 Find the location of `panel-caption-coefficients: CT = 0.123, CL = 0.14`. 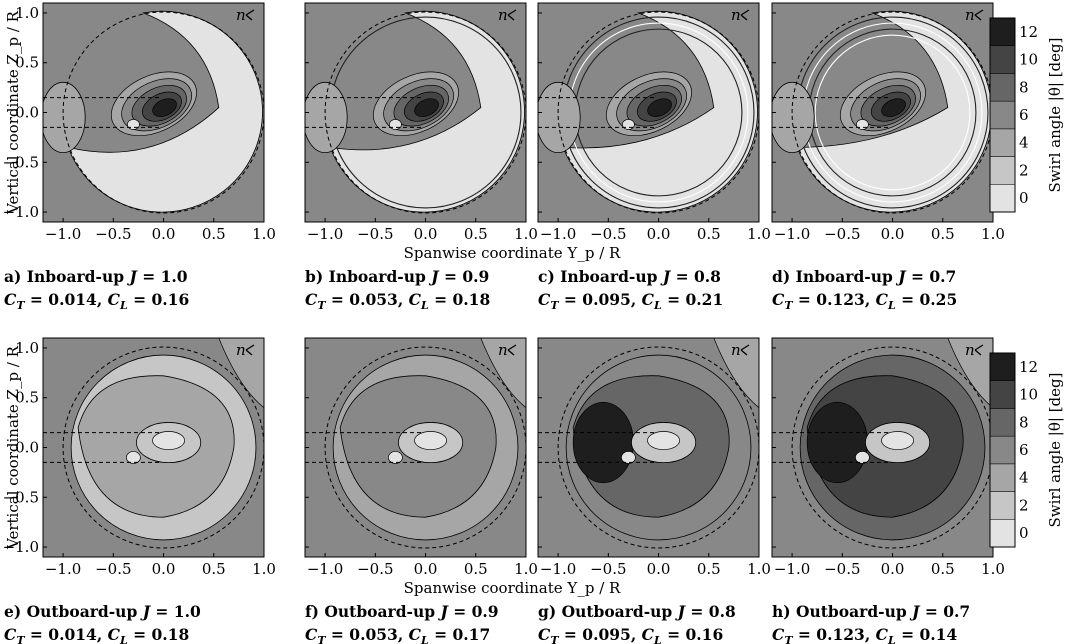

panel-caption-coefficients: CT = 0.123, CL = 0.14 is located at coordinates (864, 634).